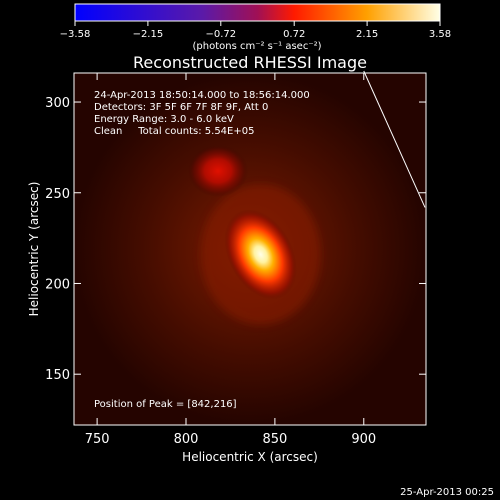  What do you see at coordinates (440, 34) in the screenshot?
I see `colorbar-tick-label: 3.58` at bounding box center [440, 34].